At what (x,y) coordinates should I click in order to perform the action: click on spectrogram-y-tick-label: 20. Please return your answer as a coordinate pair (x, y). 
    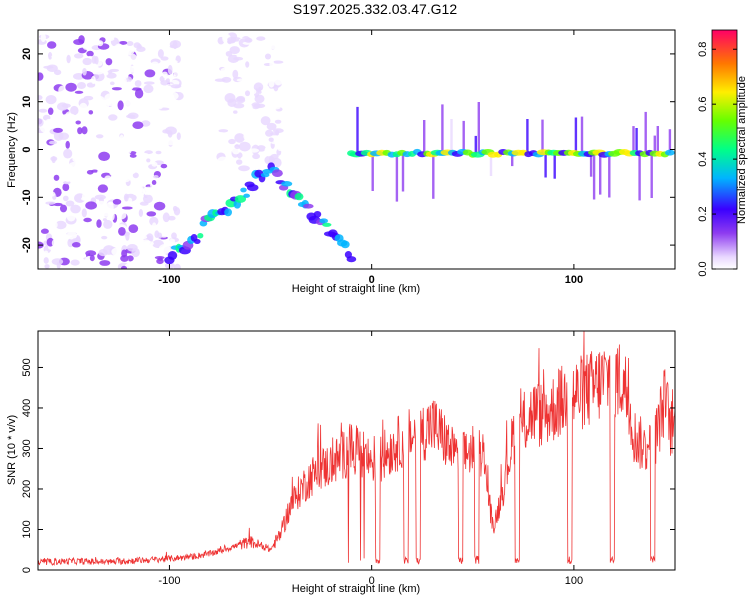
    Looking at the image, I should click on (27, 54).